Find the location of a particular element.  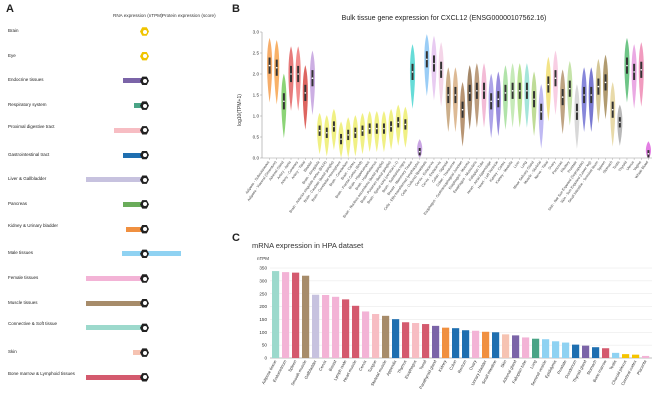

bar-x-tick-label: Prostate is located at coordinates (562, 366).